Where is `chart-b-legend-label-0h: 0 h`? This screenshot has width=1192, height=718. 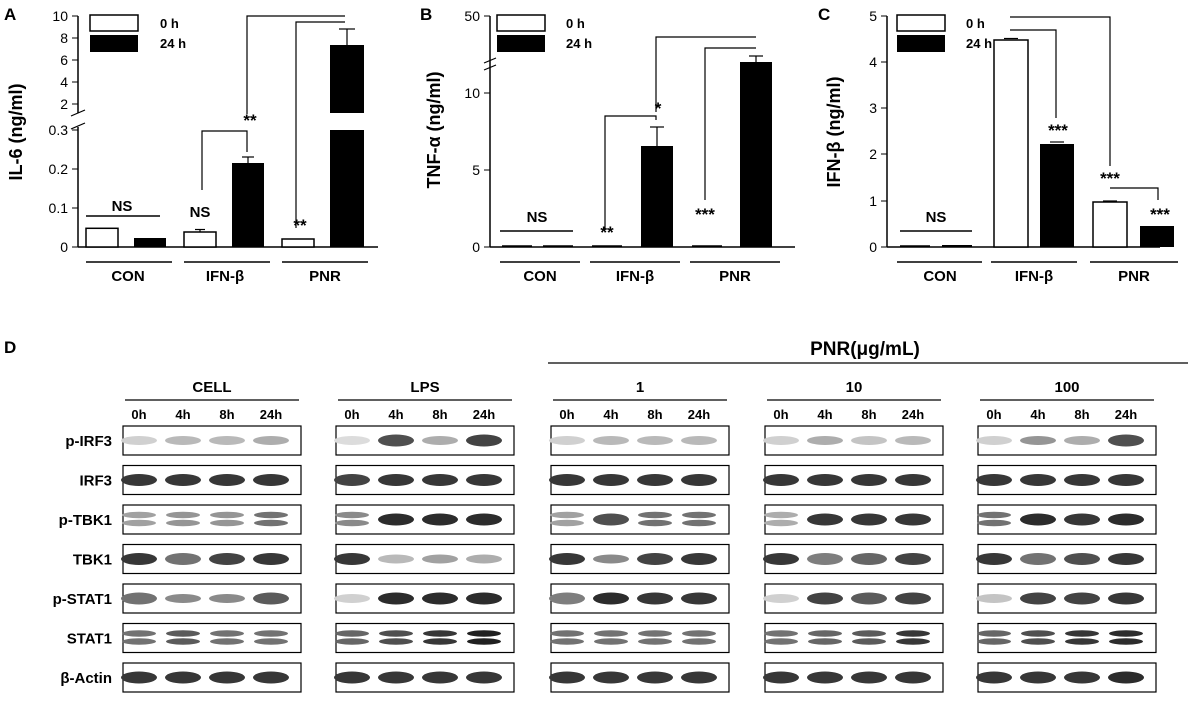 chart-b-legend-label-0h: 0 h is located at coordinates (575, 23).